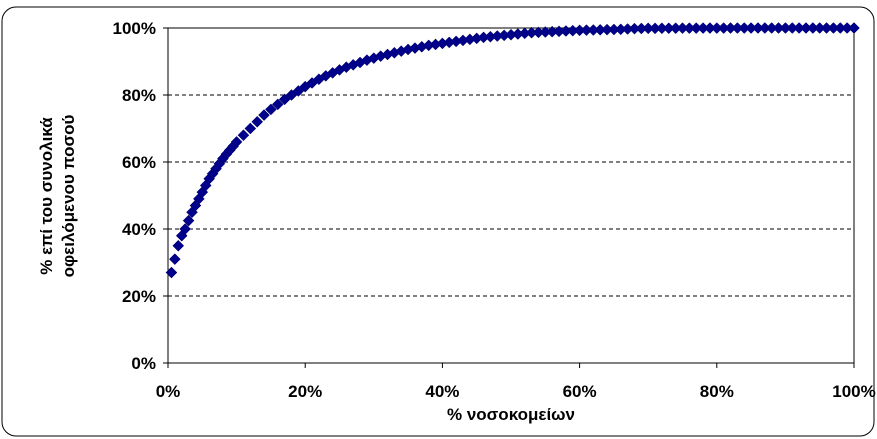 Image resolution: width=877 pixels, height=439 pixels. What do you see at coordinates (580, 391) in the screenshot?
I see `x-tick-label: 60%` at bounding box center [580, 391].